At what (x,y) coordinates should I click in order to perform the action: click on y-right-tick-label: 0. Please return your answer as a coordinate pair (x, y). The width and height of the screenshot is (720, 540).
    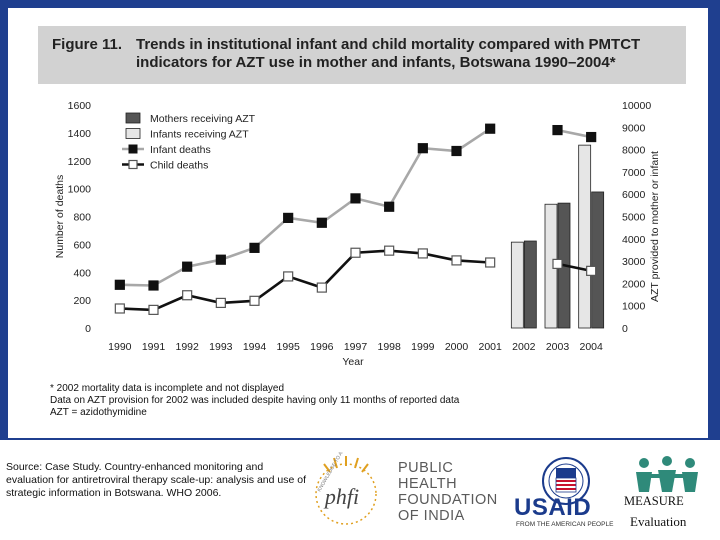
    Looking at the image, I should click on (625, 329).